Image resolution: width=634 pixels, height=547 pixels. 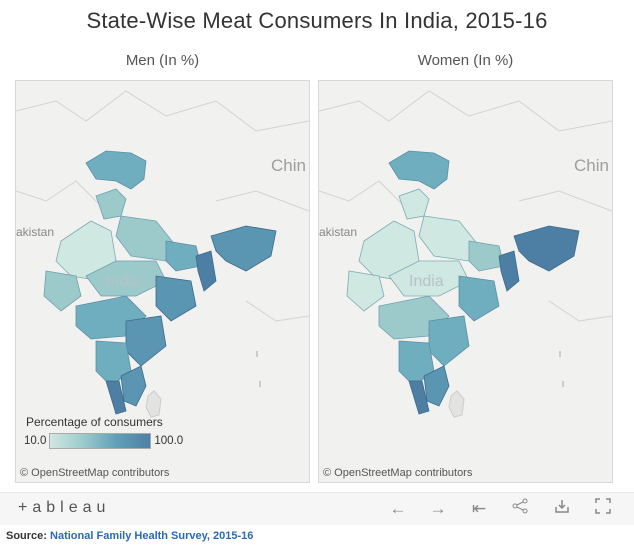 I want to click on undo-icon: ←, so click(x=398, y=508).